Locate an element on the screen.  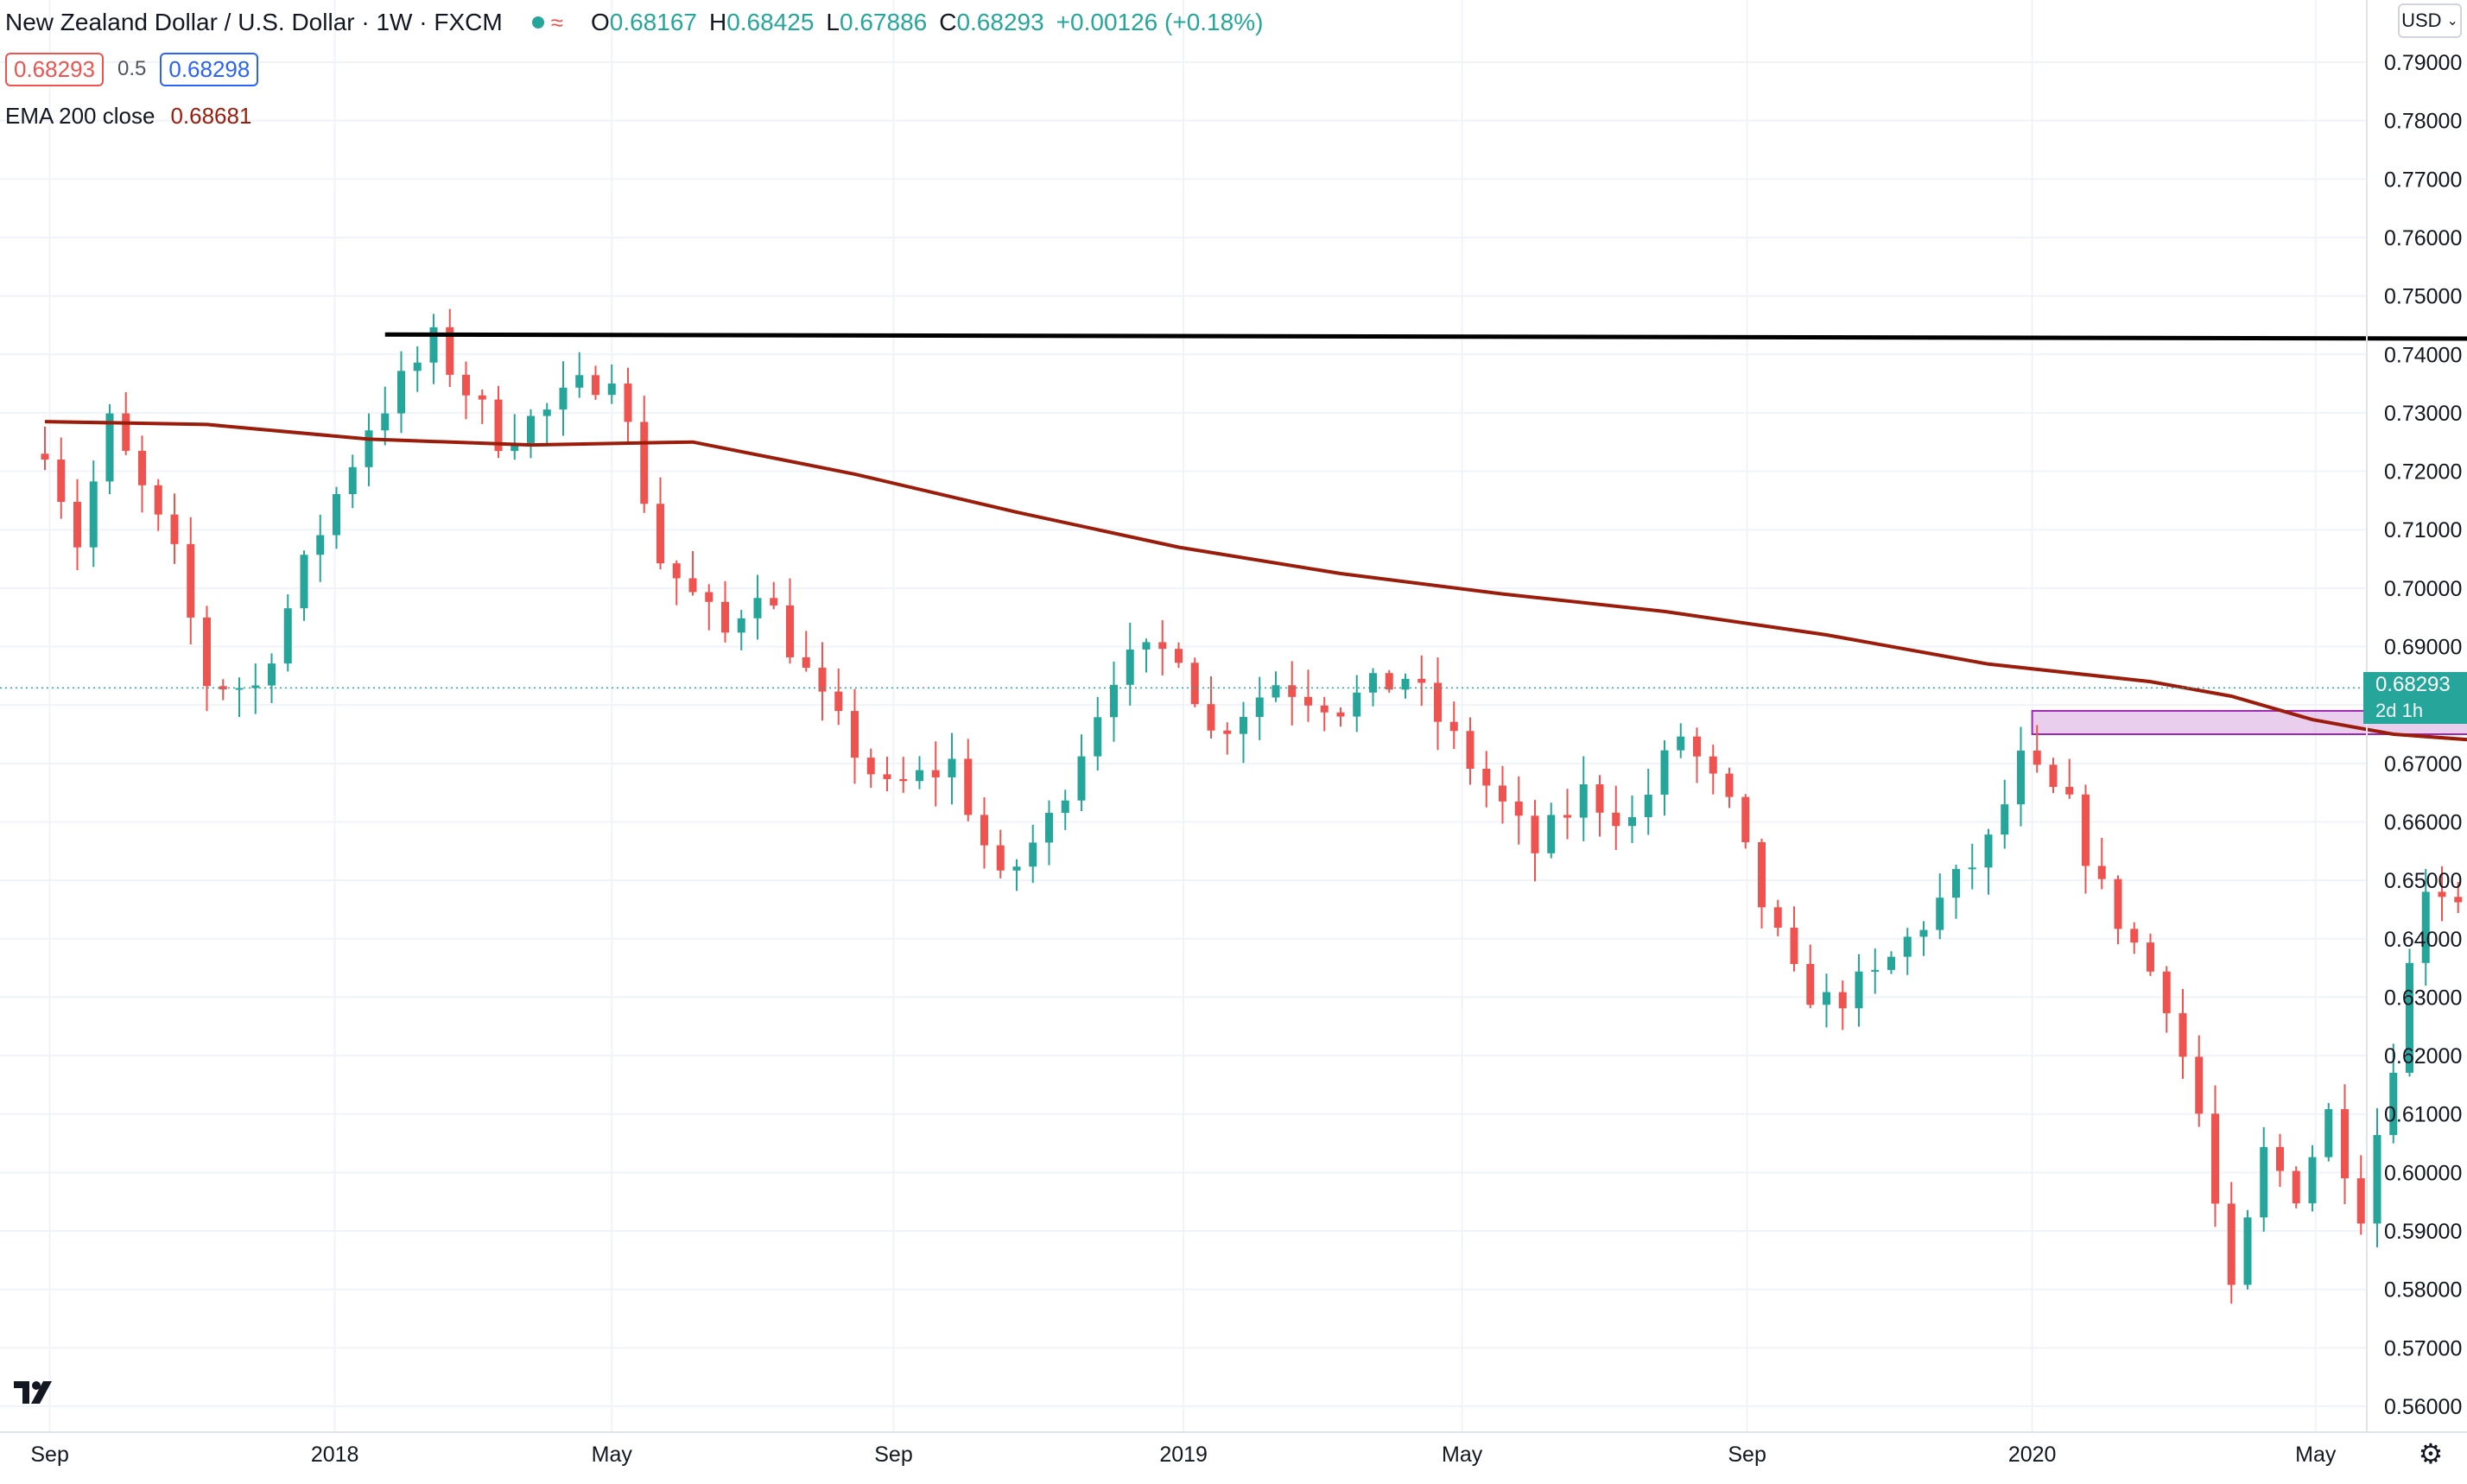
last-price-tag: 0.68293 2d 1h is located at coordinates (2415, 698).